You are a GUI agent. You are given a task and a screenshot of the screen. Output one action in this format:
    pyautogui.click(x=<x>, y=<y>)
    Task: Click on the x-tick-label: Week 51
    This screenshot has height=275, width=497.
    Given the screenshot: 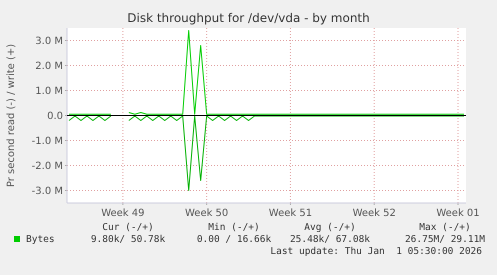 What is the action you would take?
    pyautogui.click(x=290, y=213)
    